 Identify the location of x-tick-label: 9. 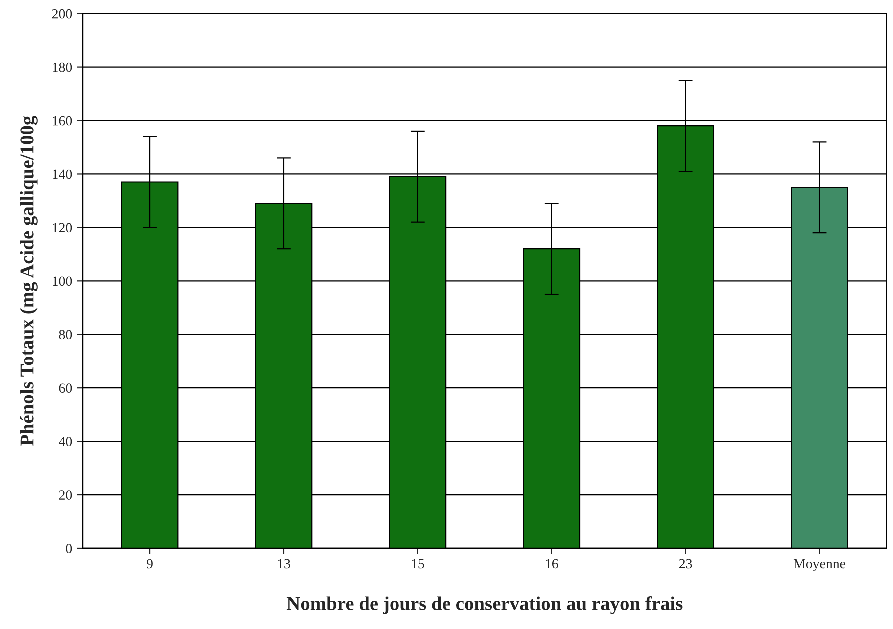
(150, 564).